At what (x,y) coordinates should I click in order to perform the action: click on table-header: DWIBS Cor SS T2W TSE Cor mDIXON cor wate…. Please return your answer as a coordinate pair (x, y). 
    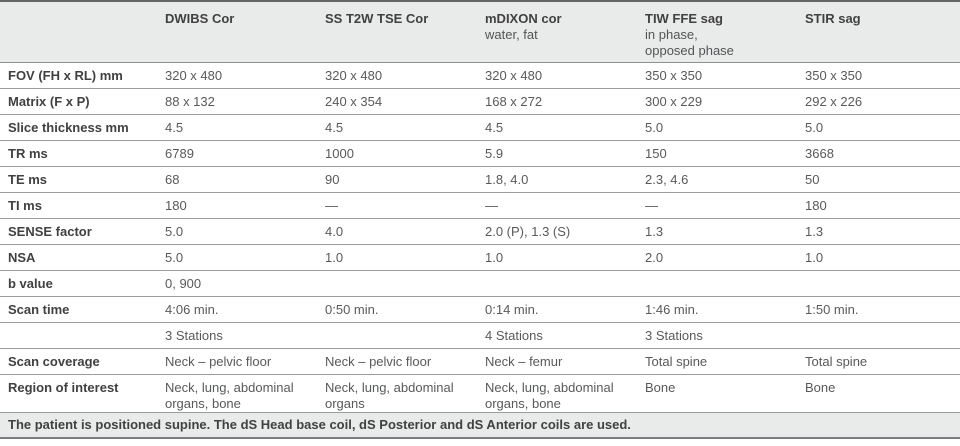
    Looking at the image, I should click on (480, 32).